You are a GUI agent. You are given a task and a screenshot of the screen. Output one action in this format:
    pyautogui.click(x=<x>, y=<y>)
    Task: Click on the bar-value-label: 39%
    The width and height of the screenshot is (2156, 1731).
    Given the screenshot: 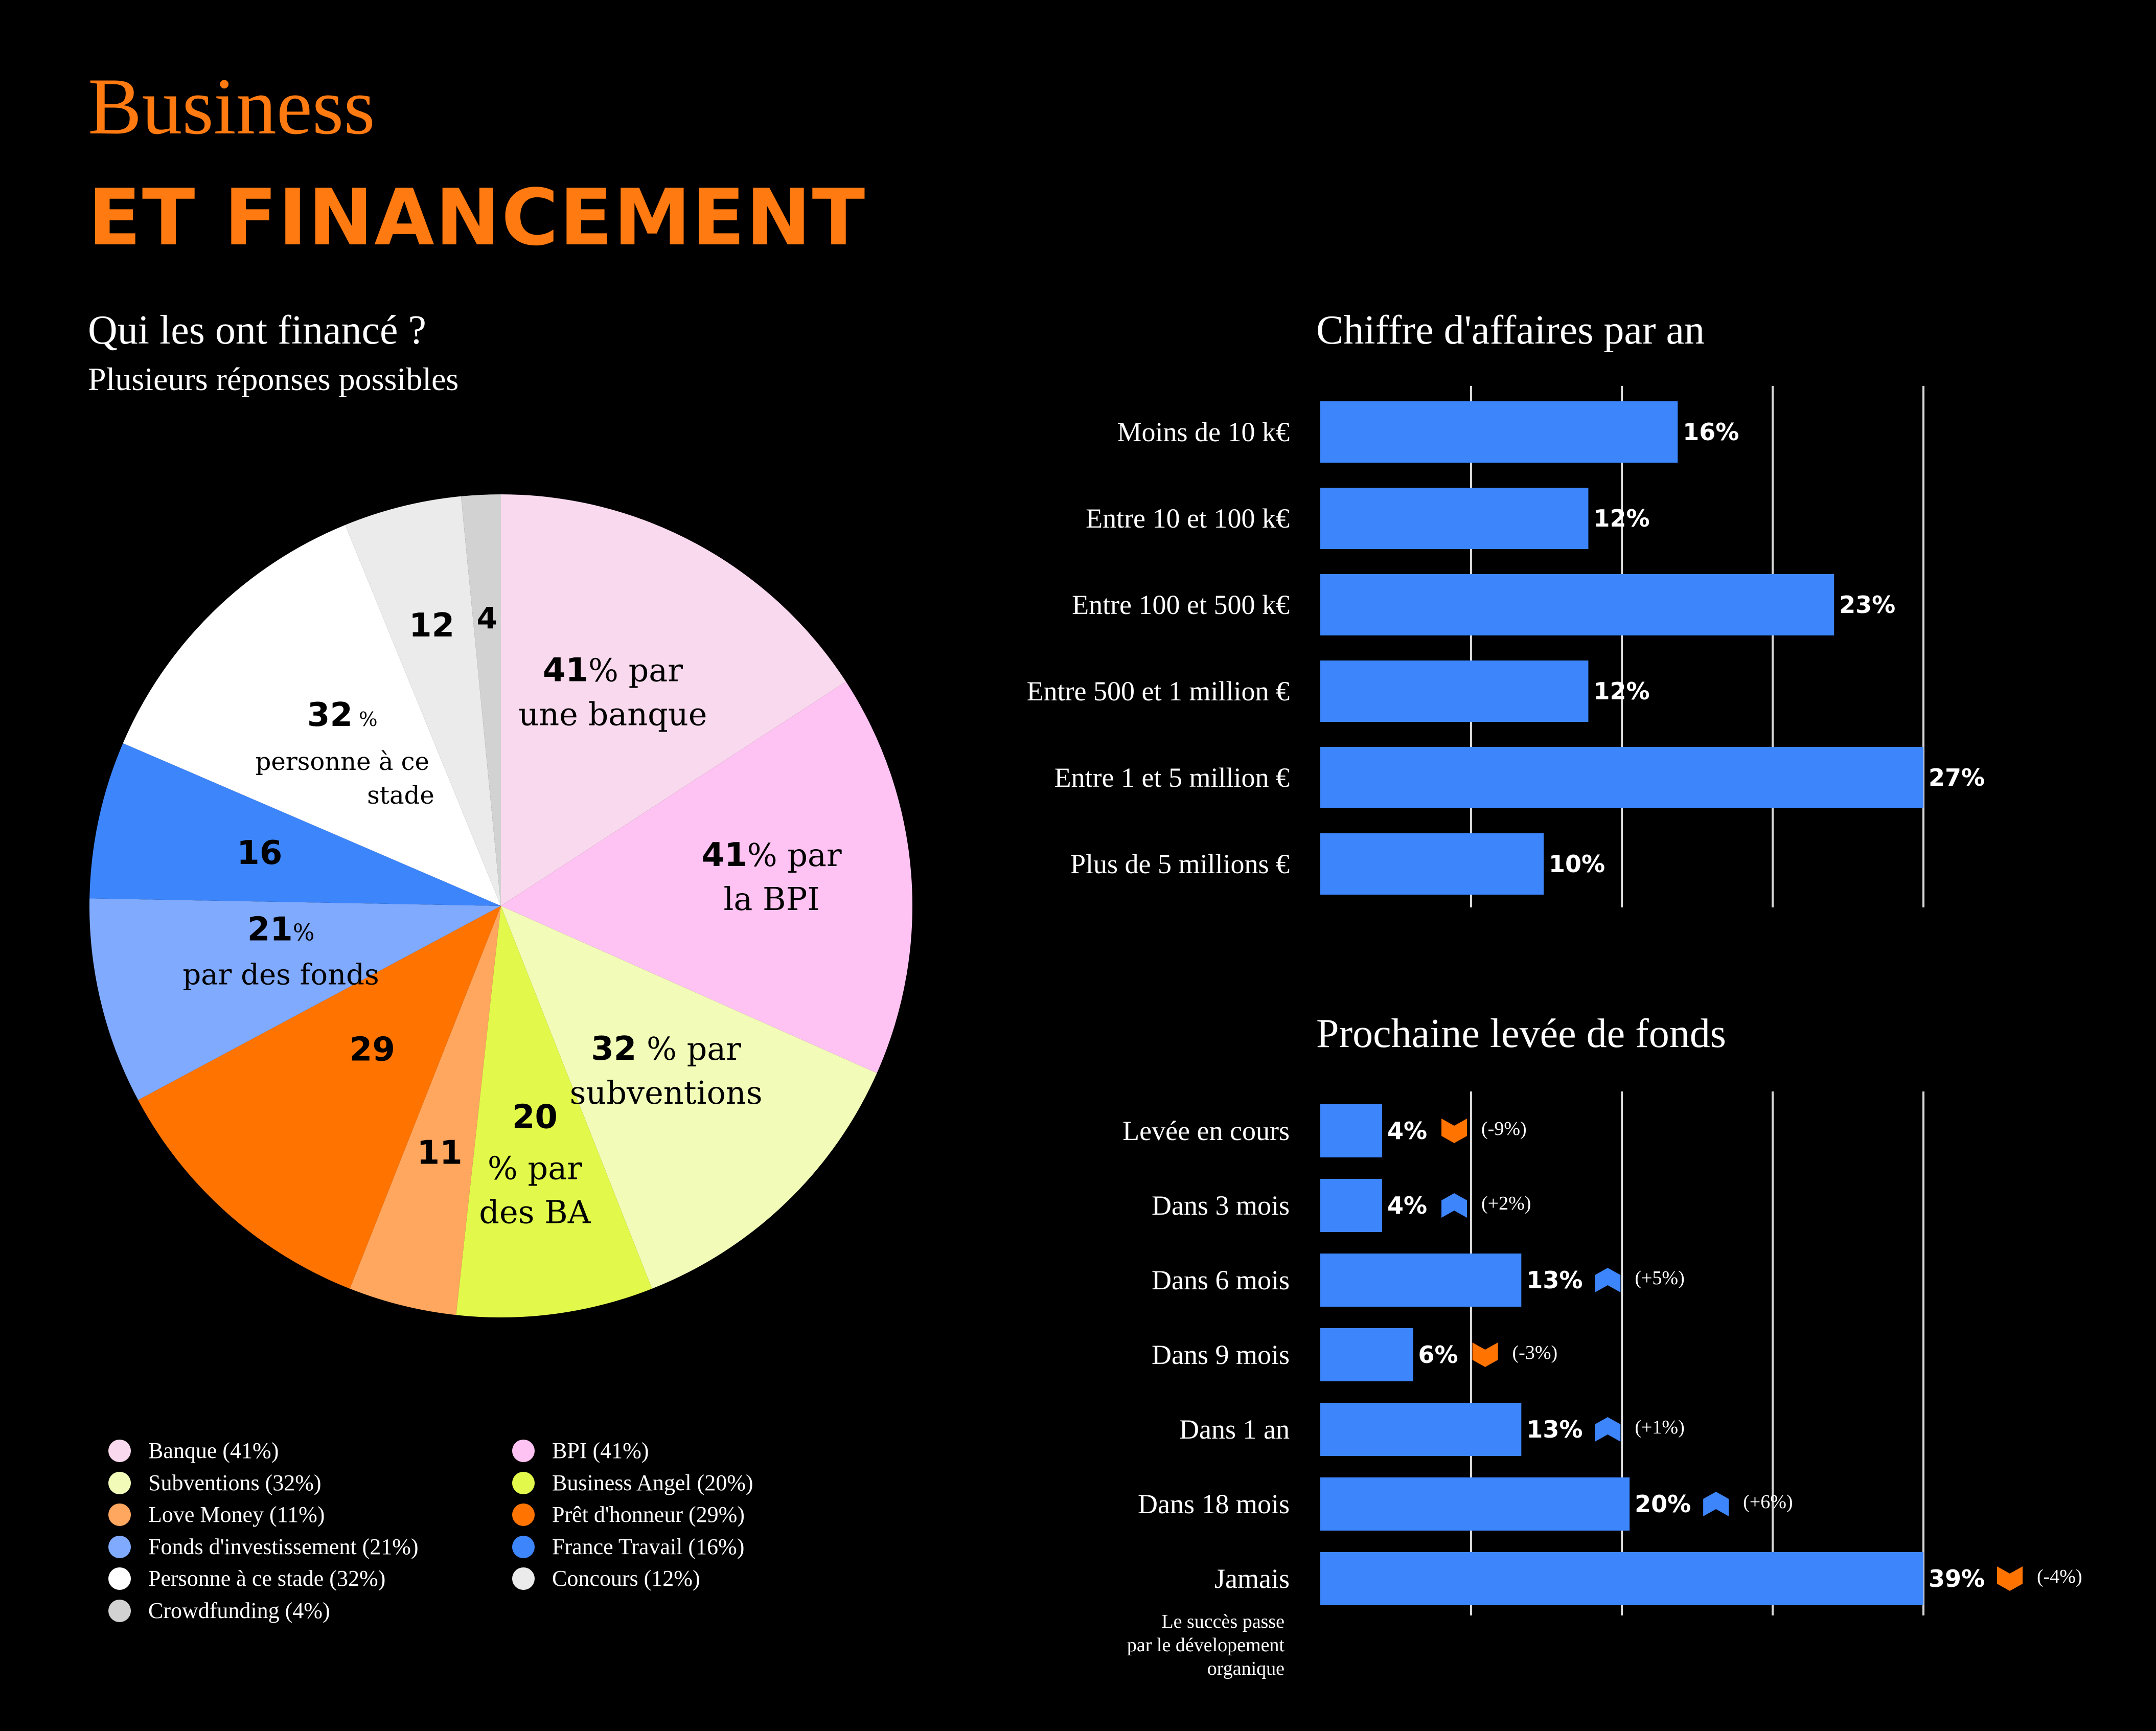 What is the action you would take?
    pyautogui.click(x=1957, y=1579)
    